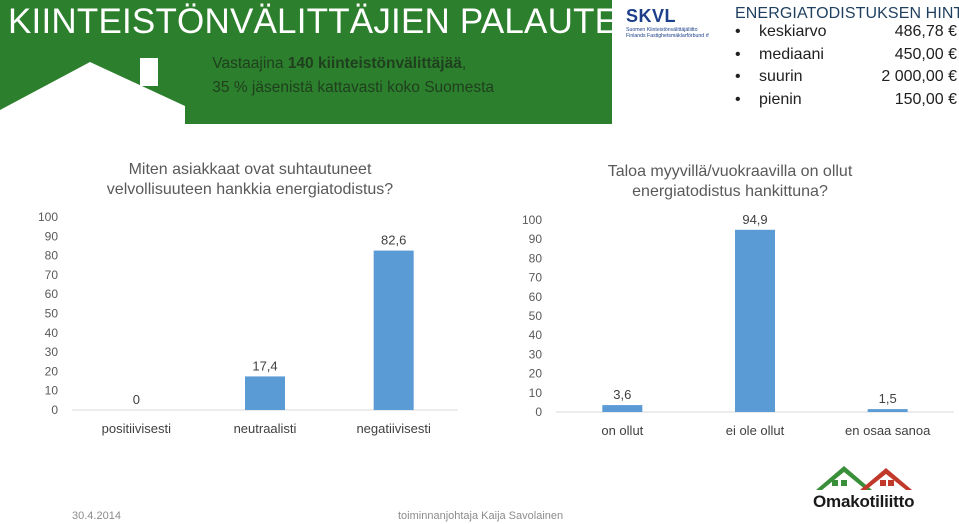 The image size is (959, 524). I want to click on stats-value: 450,00 €, so click(925, 54).